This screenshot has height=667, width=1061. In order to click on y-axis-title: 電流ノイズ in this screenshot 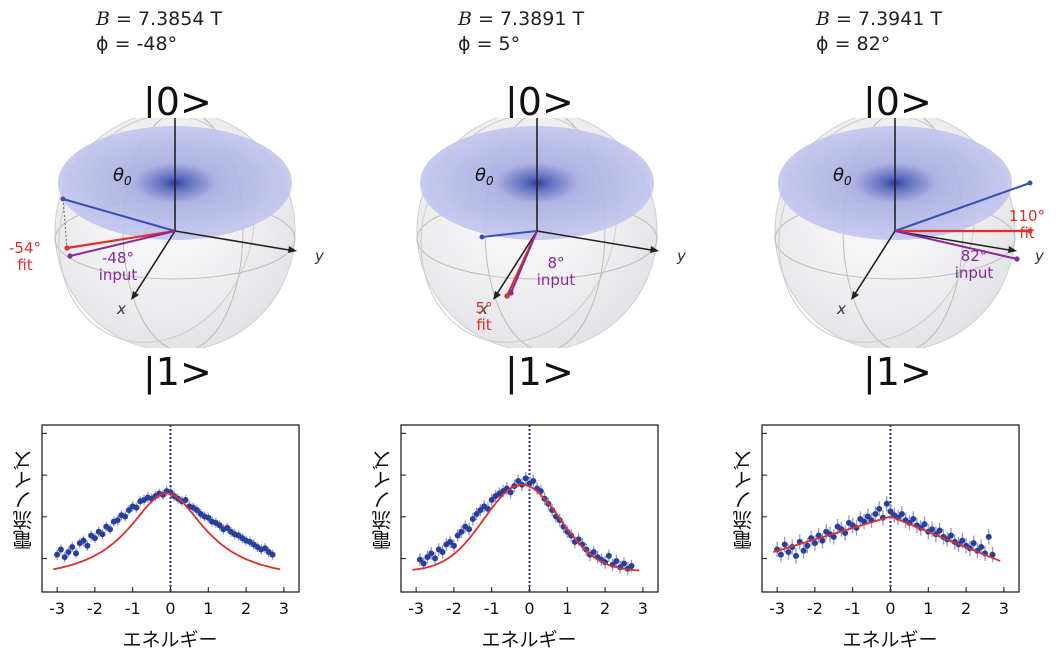, I will do `click(744, 500)`.